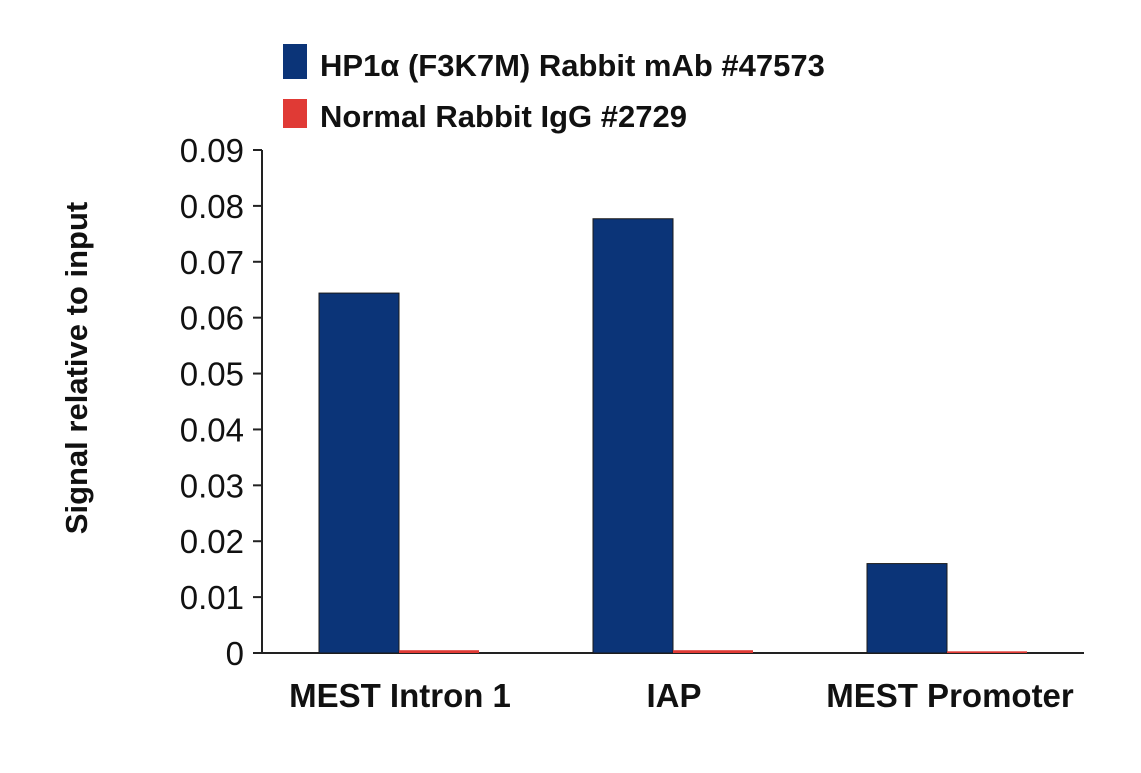 Image resolution: width=1141 pixels, height=773 pixels. What do you see at coordinates (212, 485) in the screenshot?
I see `y-tick-label: 0.03` at bounding box center [212, 485].